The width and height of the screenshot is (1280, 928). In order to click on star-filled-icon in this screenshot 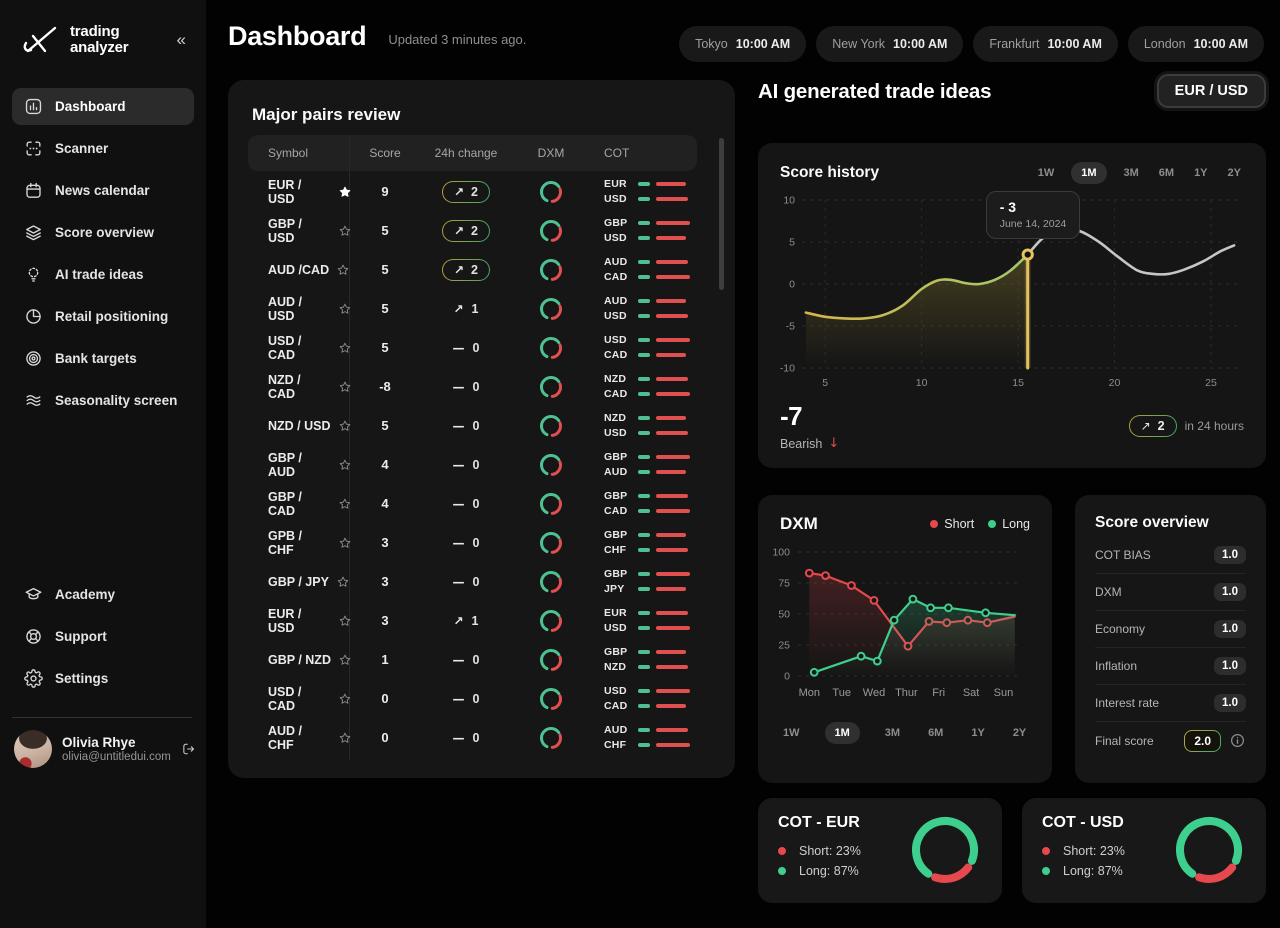, I will do `click(345, 192)`.